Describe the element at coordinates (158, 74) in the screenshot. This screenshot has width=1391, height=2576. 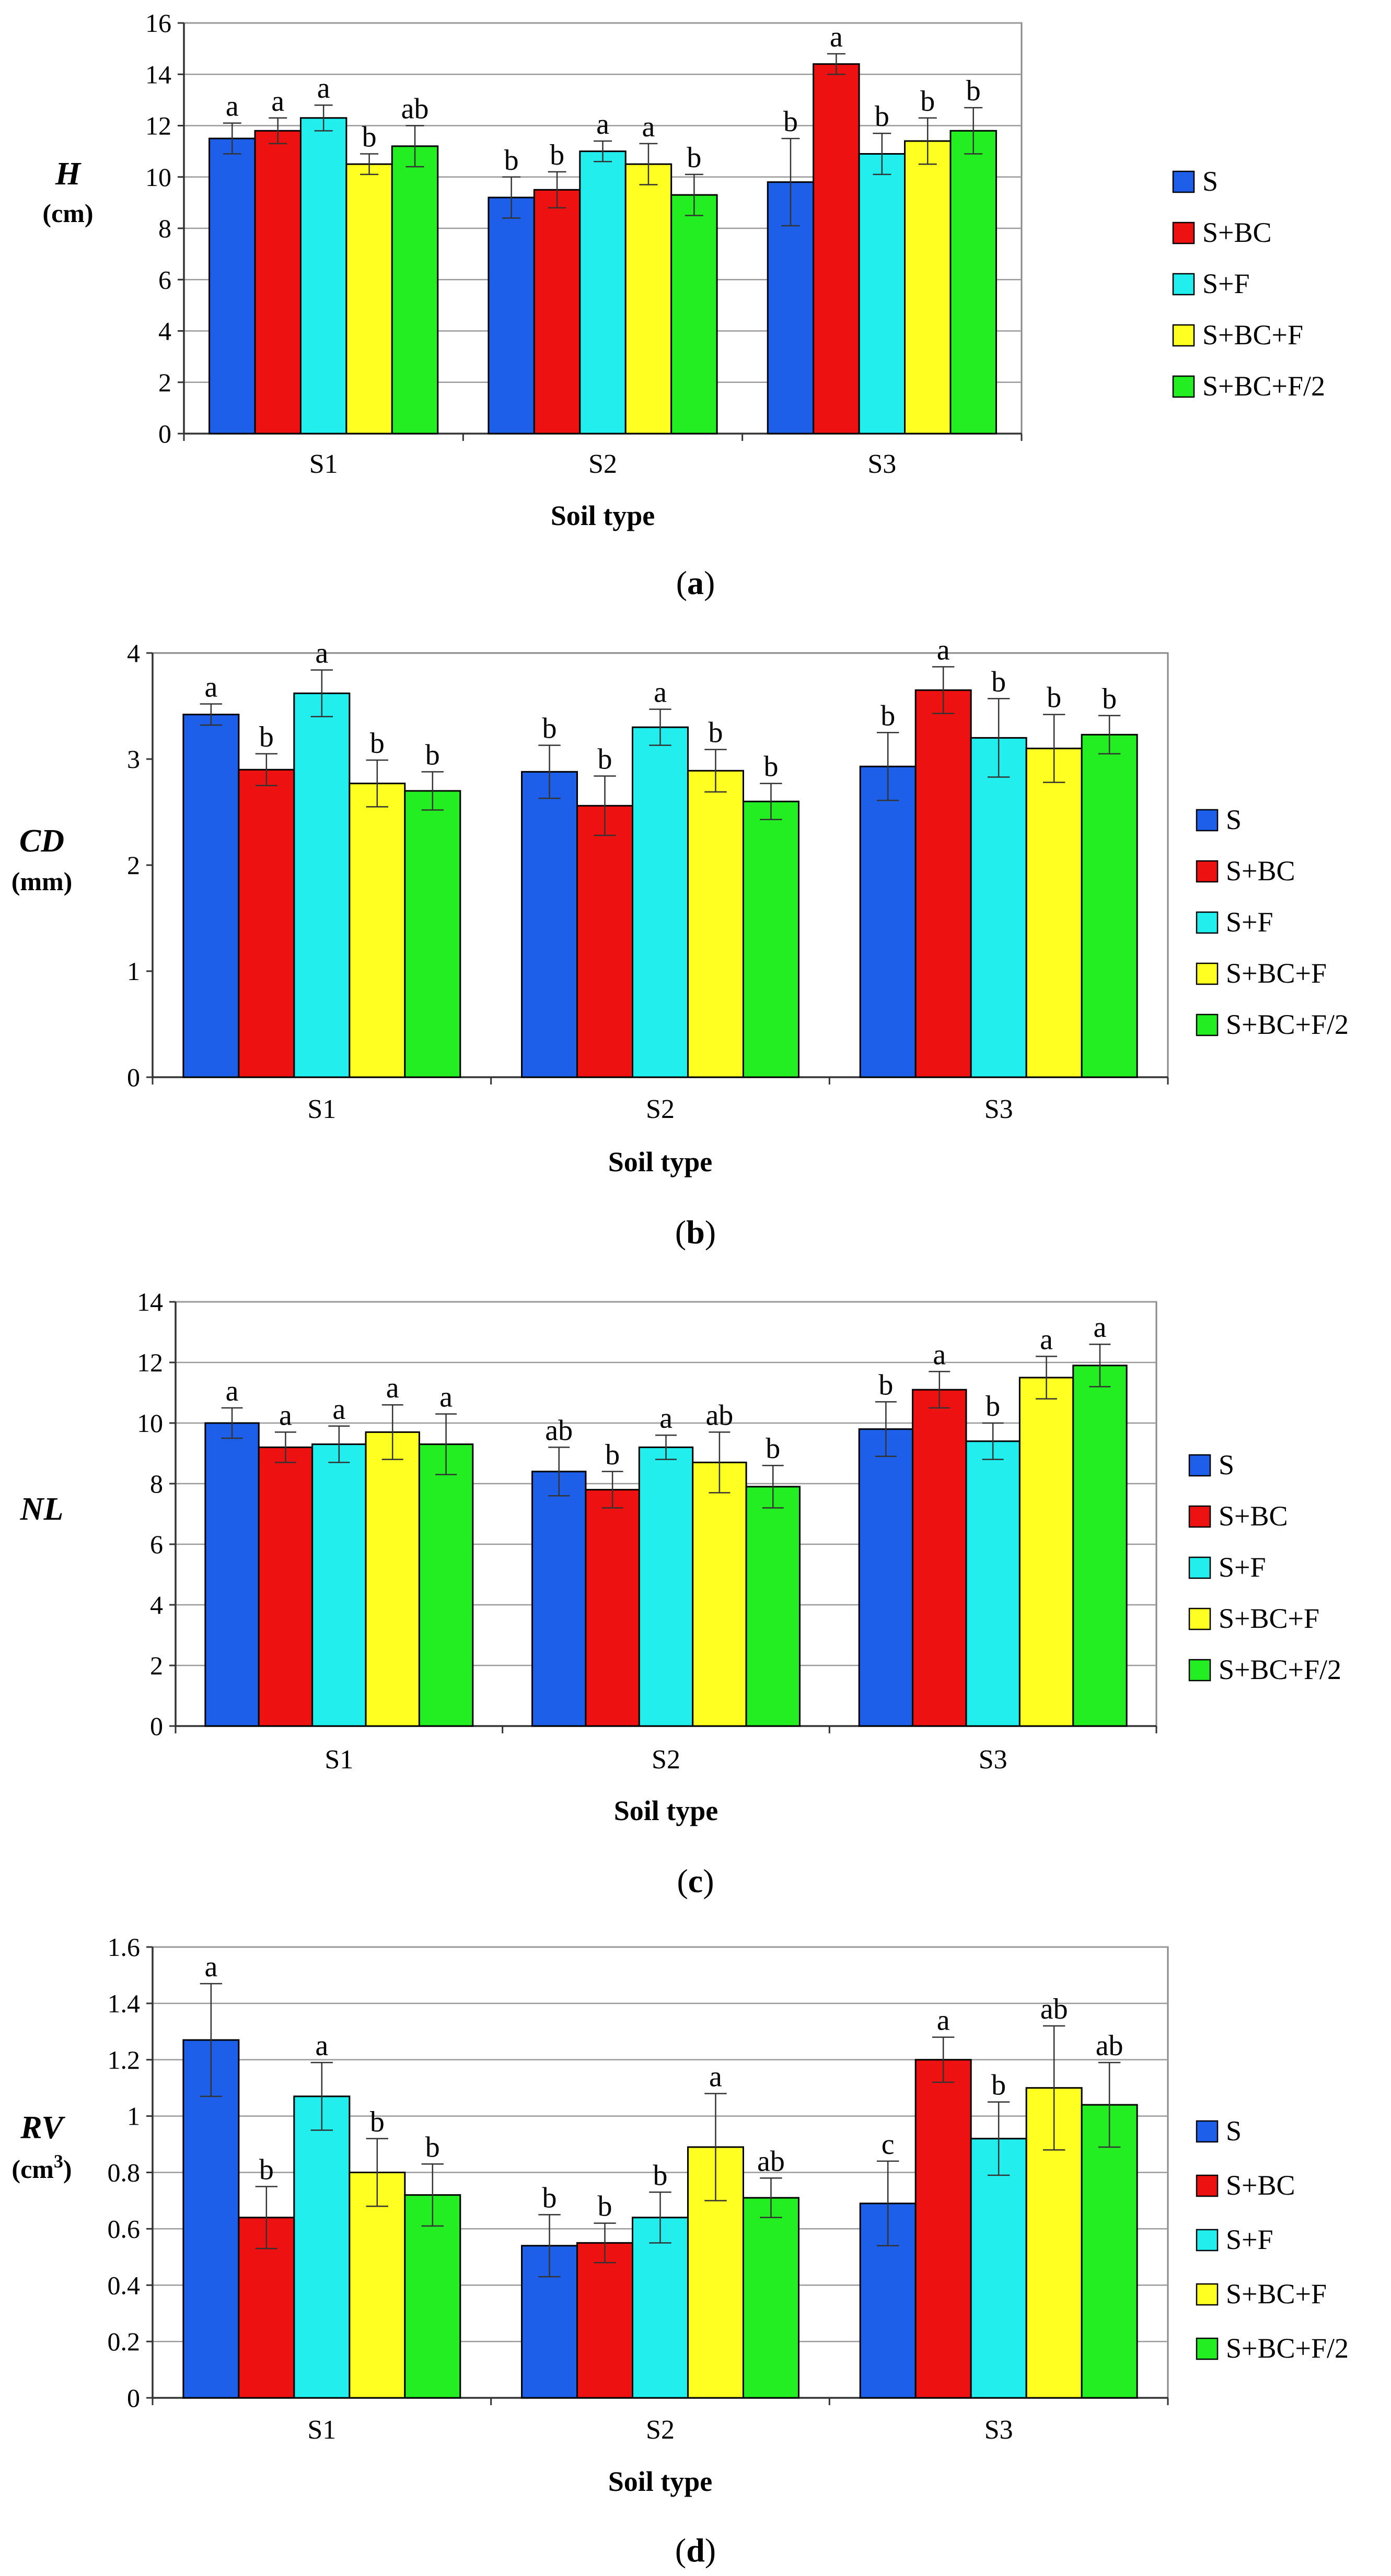
I see `y-tick-label: 14` at that location.